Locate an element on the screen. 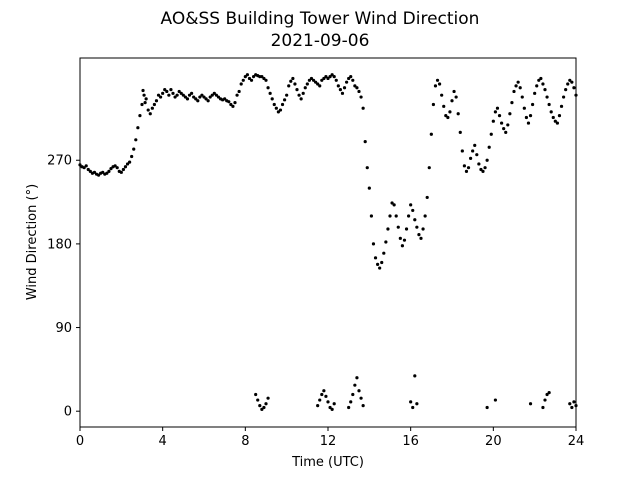 The height and width of the screenshot is (480, 640). y-tick-label: 180 is located at coordinates (59, 244).